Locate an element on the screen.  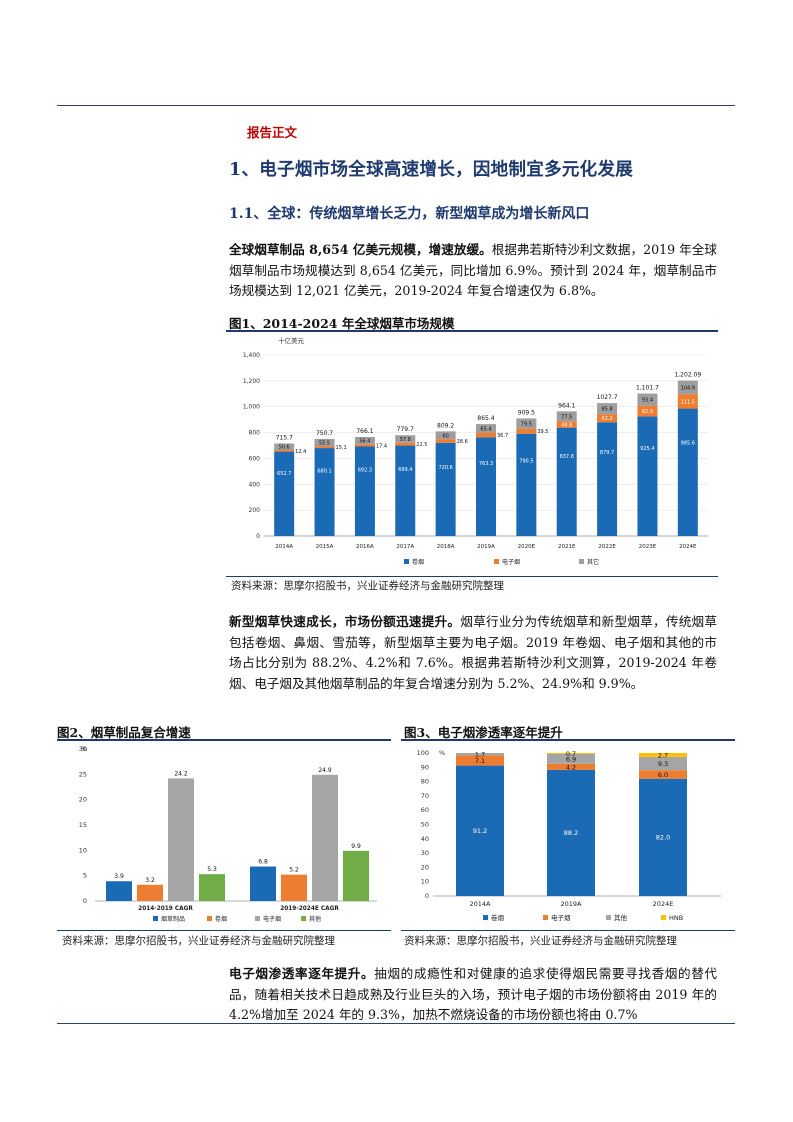
x-tick-label: 2024E is located at coordinates (663, 904).